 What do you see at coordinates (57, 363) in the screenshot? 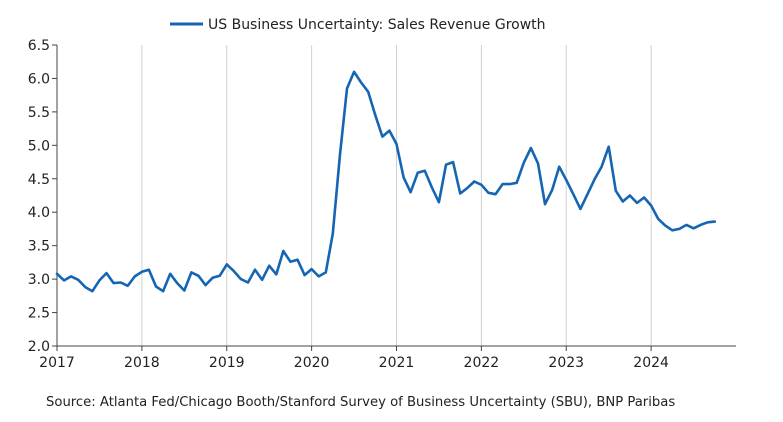
I see `x-tick-label: 2017` at bounding box center [57, 363].